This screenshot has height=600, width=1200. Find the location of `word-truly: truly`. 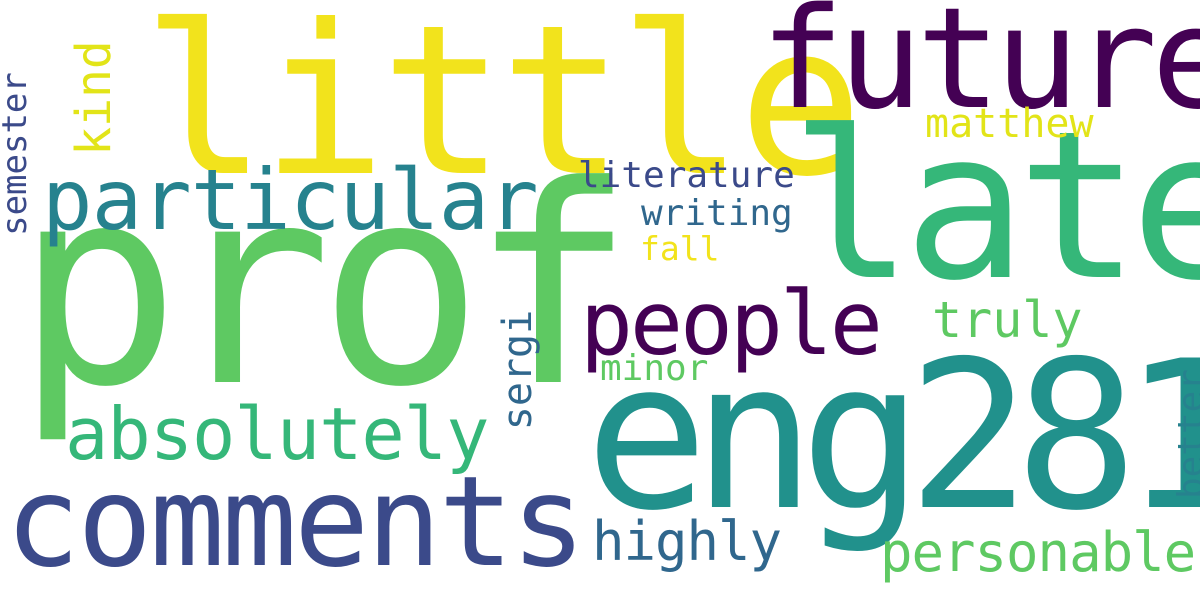

word-truly: truly is located at coordinates (1007, 320).